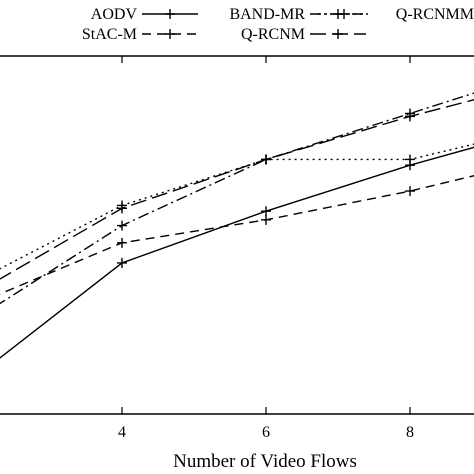 The height and width of the screenshot is (474, 474). Describe the element at coordinates (122, 432) in the screenshot. I see `x-tick-label: 4` at that location.